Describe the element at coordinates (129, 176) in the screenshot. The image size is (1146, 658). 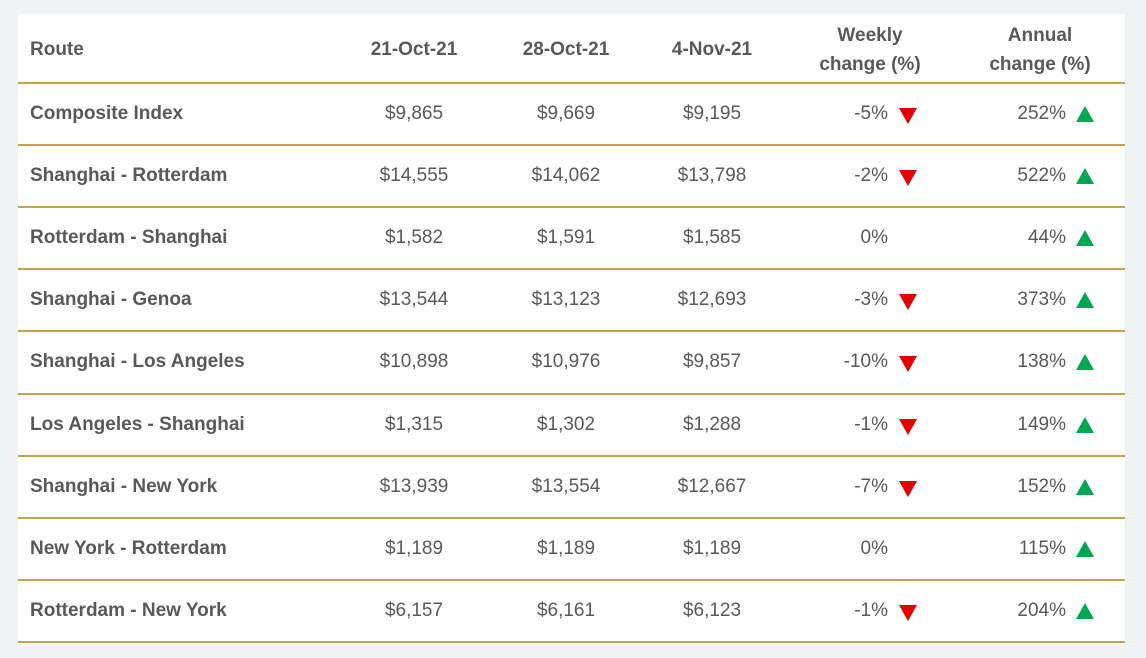
I see `route-name: Shanghai - Rotterdam` at that location.